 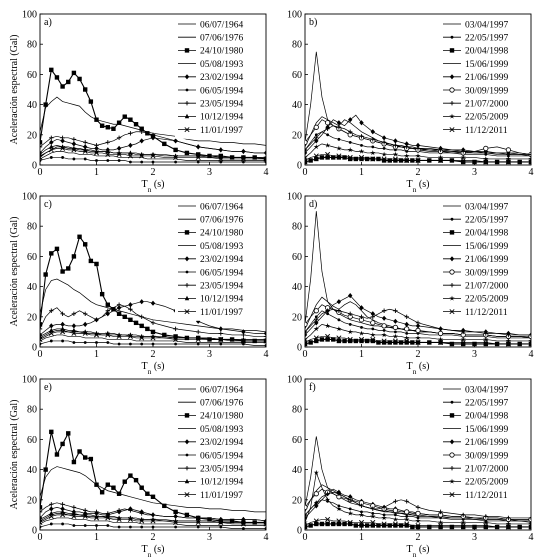 I want to click on y-tick-label: 80, so click(x=32, y=227).